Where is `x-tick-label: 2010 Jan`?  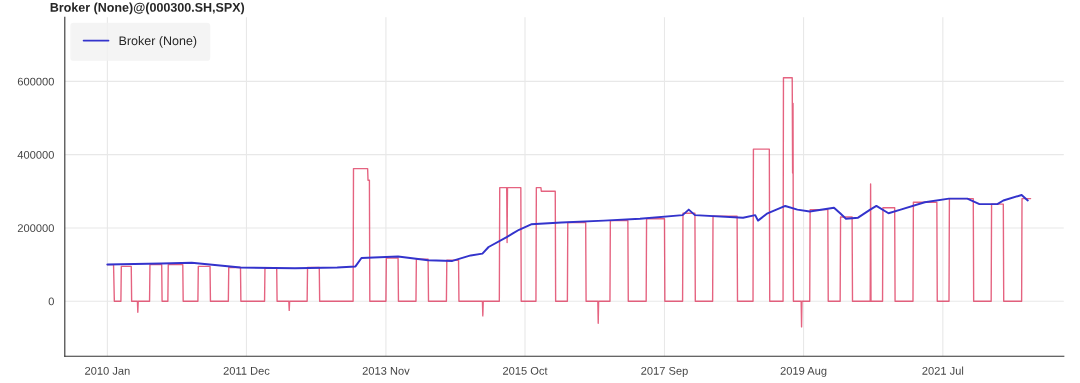
x-tick-label: 2010 Jan is located at coordinates (107, 370).